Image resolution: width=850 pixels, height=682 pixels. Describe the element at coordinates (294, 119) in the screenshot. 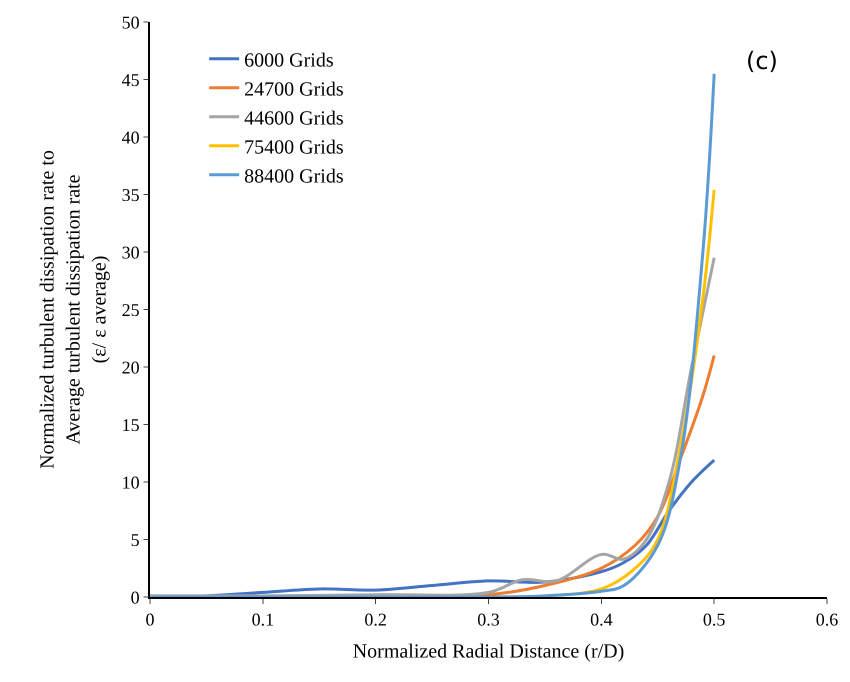

I see `legend-label: 44600 Grids` at that location.